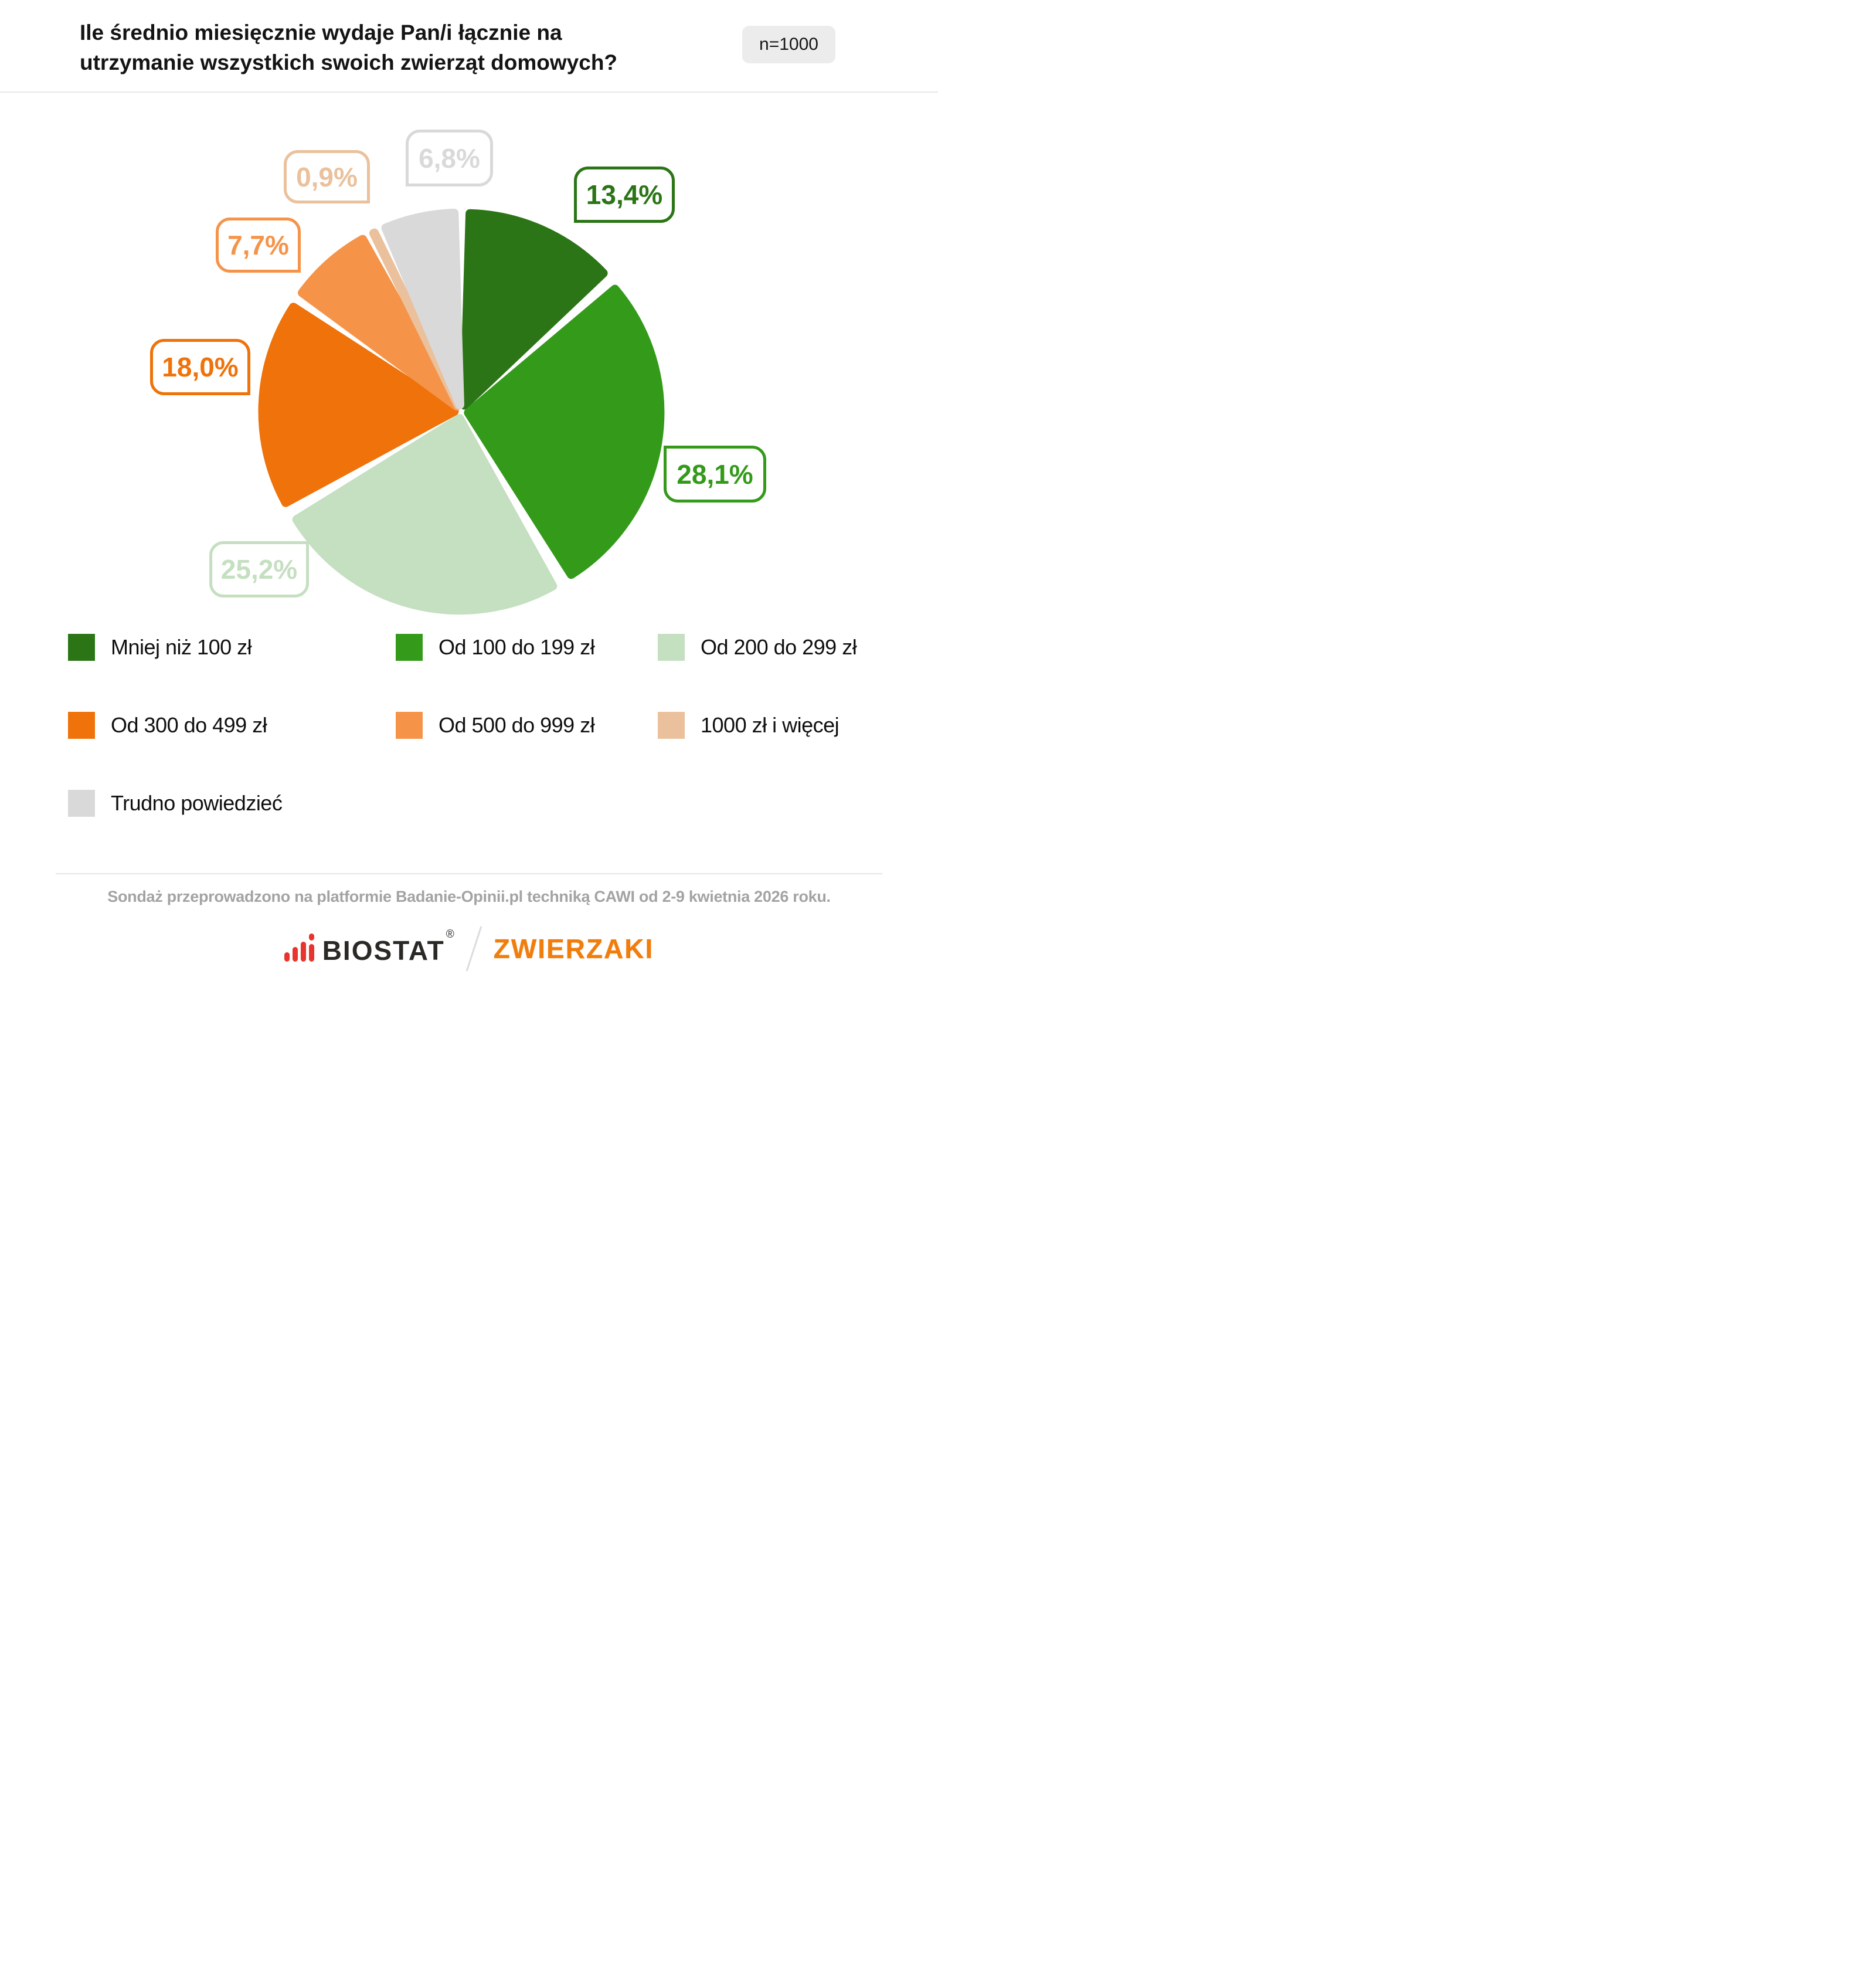 This screenshot has width=1876, height=1986. I want to click on legend-label-6: Trudno powiedzieć, so click(197, 803).